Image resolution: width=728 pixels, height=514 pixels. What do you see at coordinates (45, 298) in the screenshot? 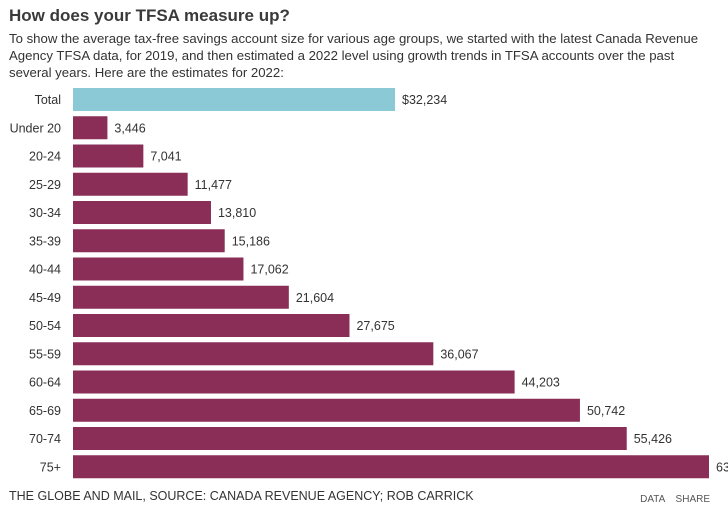
I see `category-label-45-49: 45-49` at bounding box center [45, 298].